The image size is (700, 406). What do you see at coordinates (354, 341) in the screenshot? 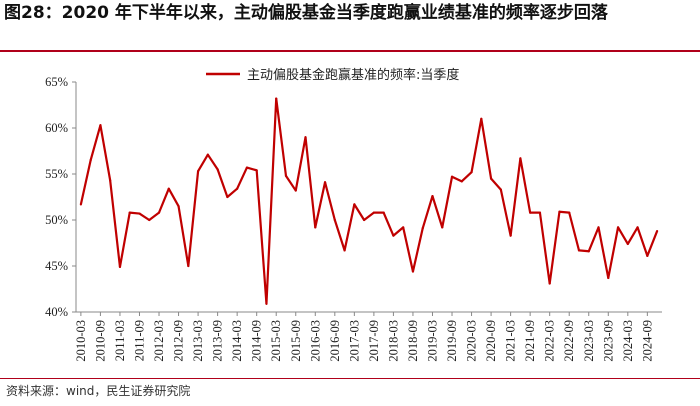
I see `x-tick-label: 2017-03` at bounding box center [354, 341].